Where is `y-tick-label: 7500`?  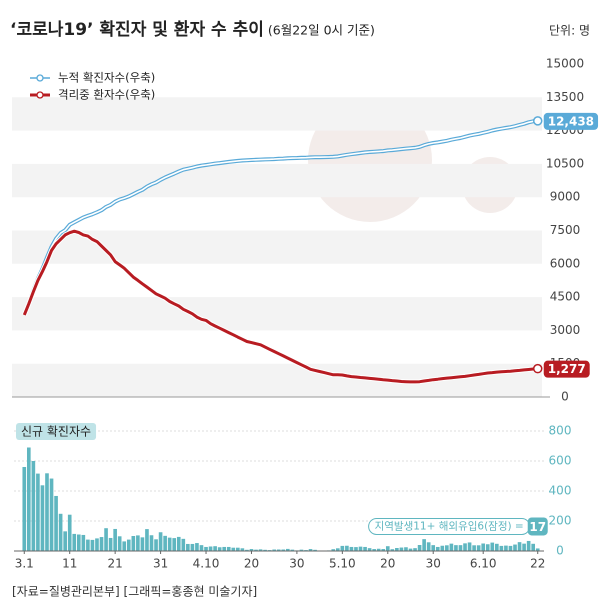
y-tick-label: 7500 is located at coordinates (565, 230).